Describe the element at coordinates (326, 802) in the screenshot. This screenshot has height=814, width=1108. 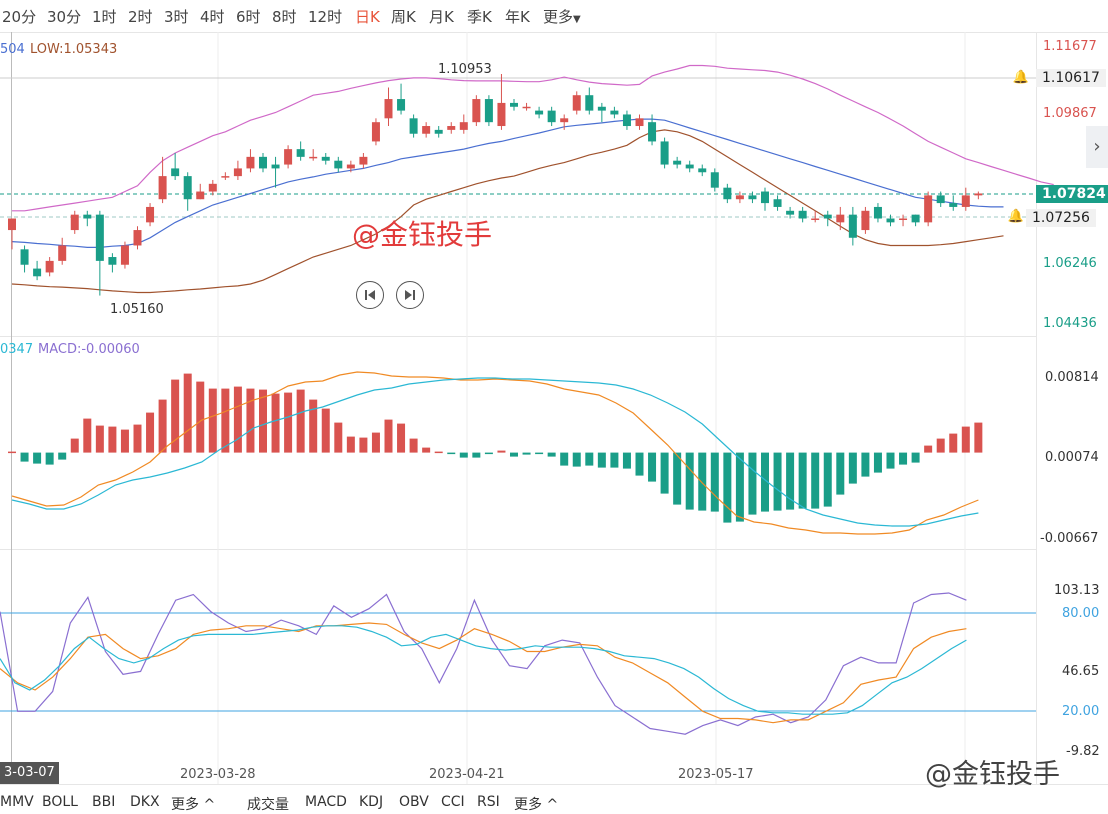
I see `tab-macd: MACD` at that location.